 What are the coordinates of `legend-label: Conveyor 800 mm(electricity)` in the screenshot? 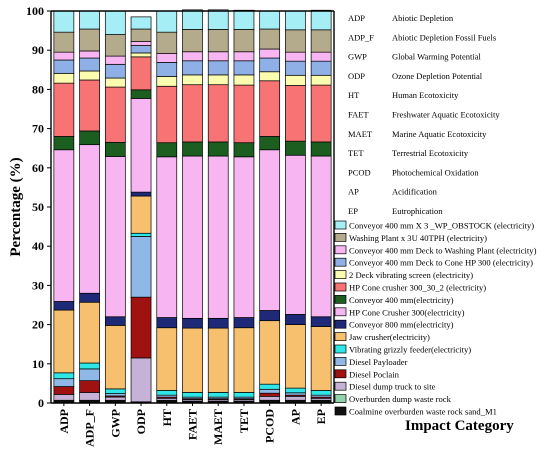 It's located at (401, 325).